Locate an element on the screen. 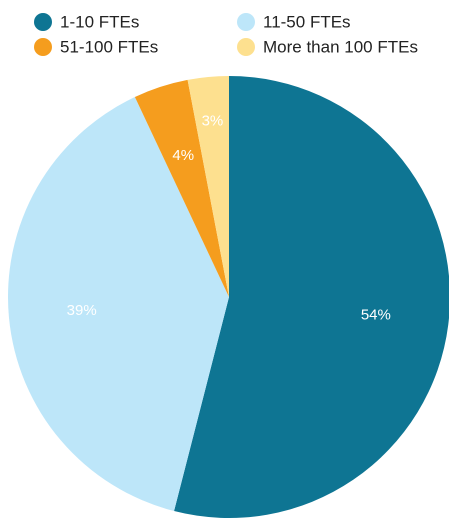 The image size is (449, 518). slice-label: 3% is located at coordinates (213, 121).